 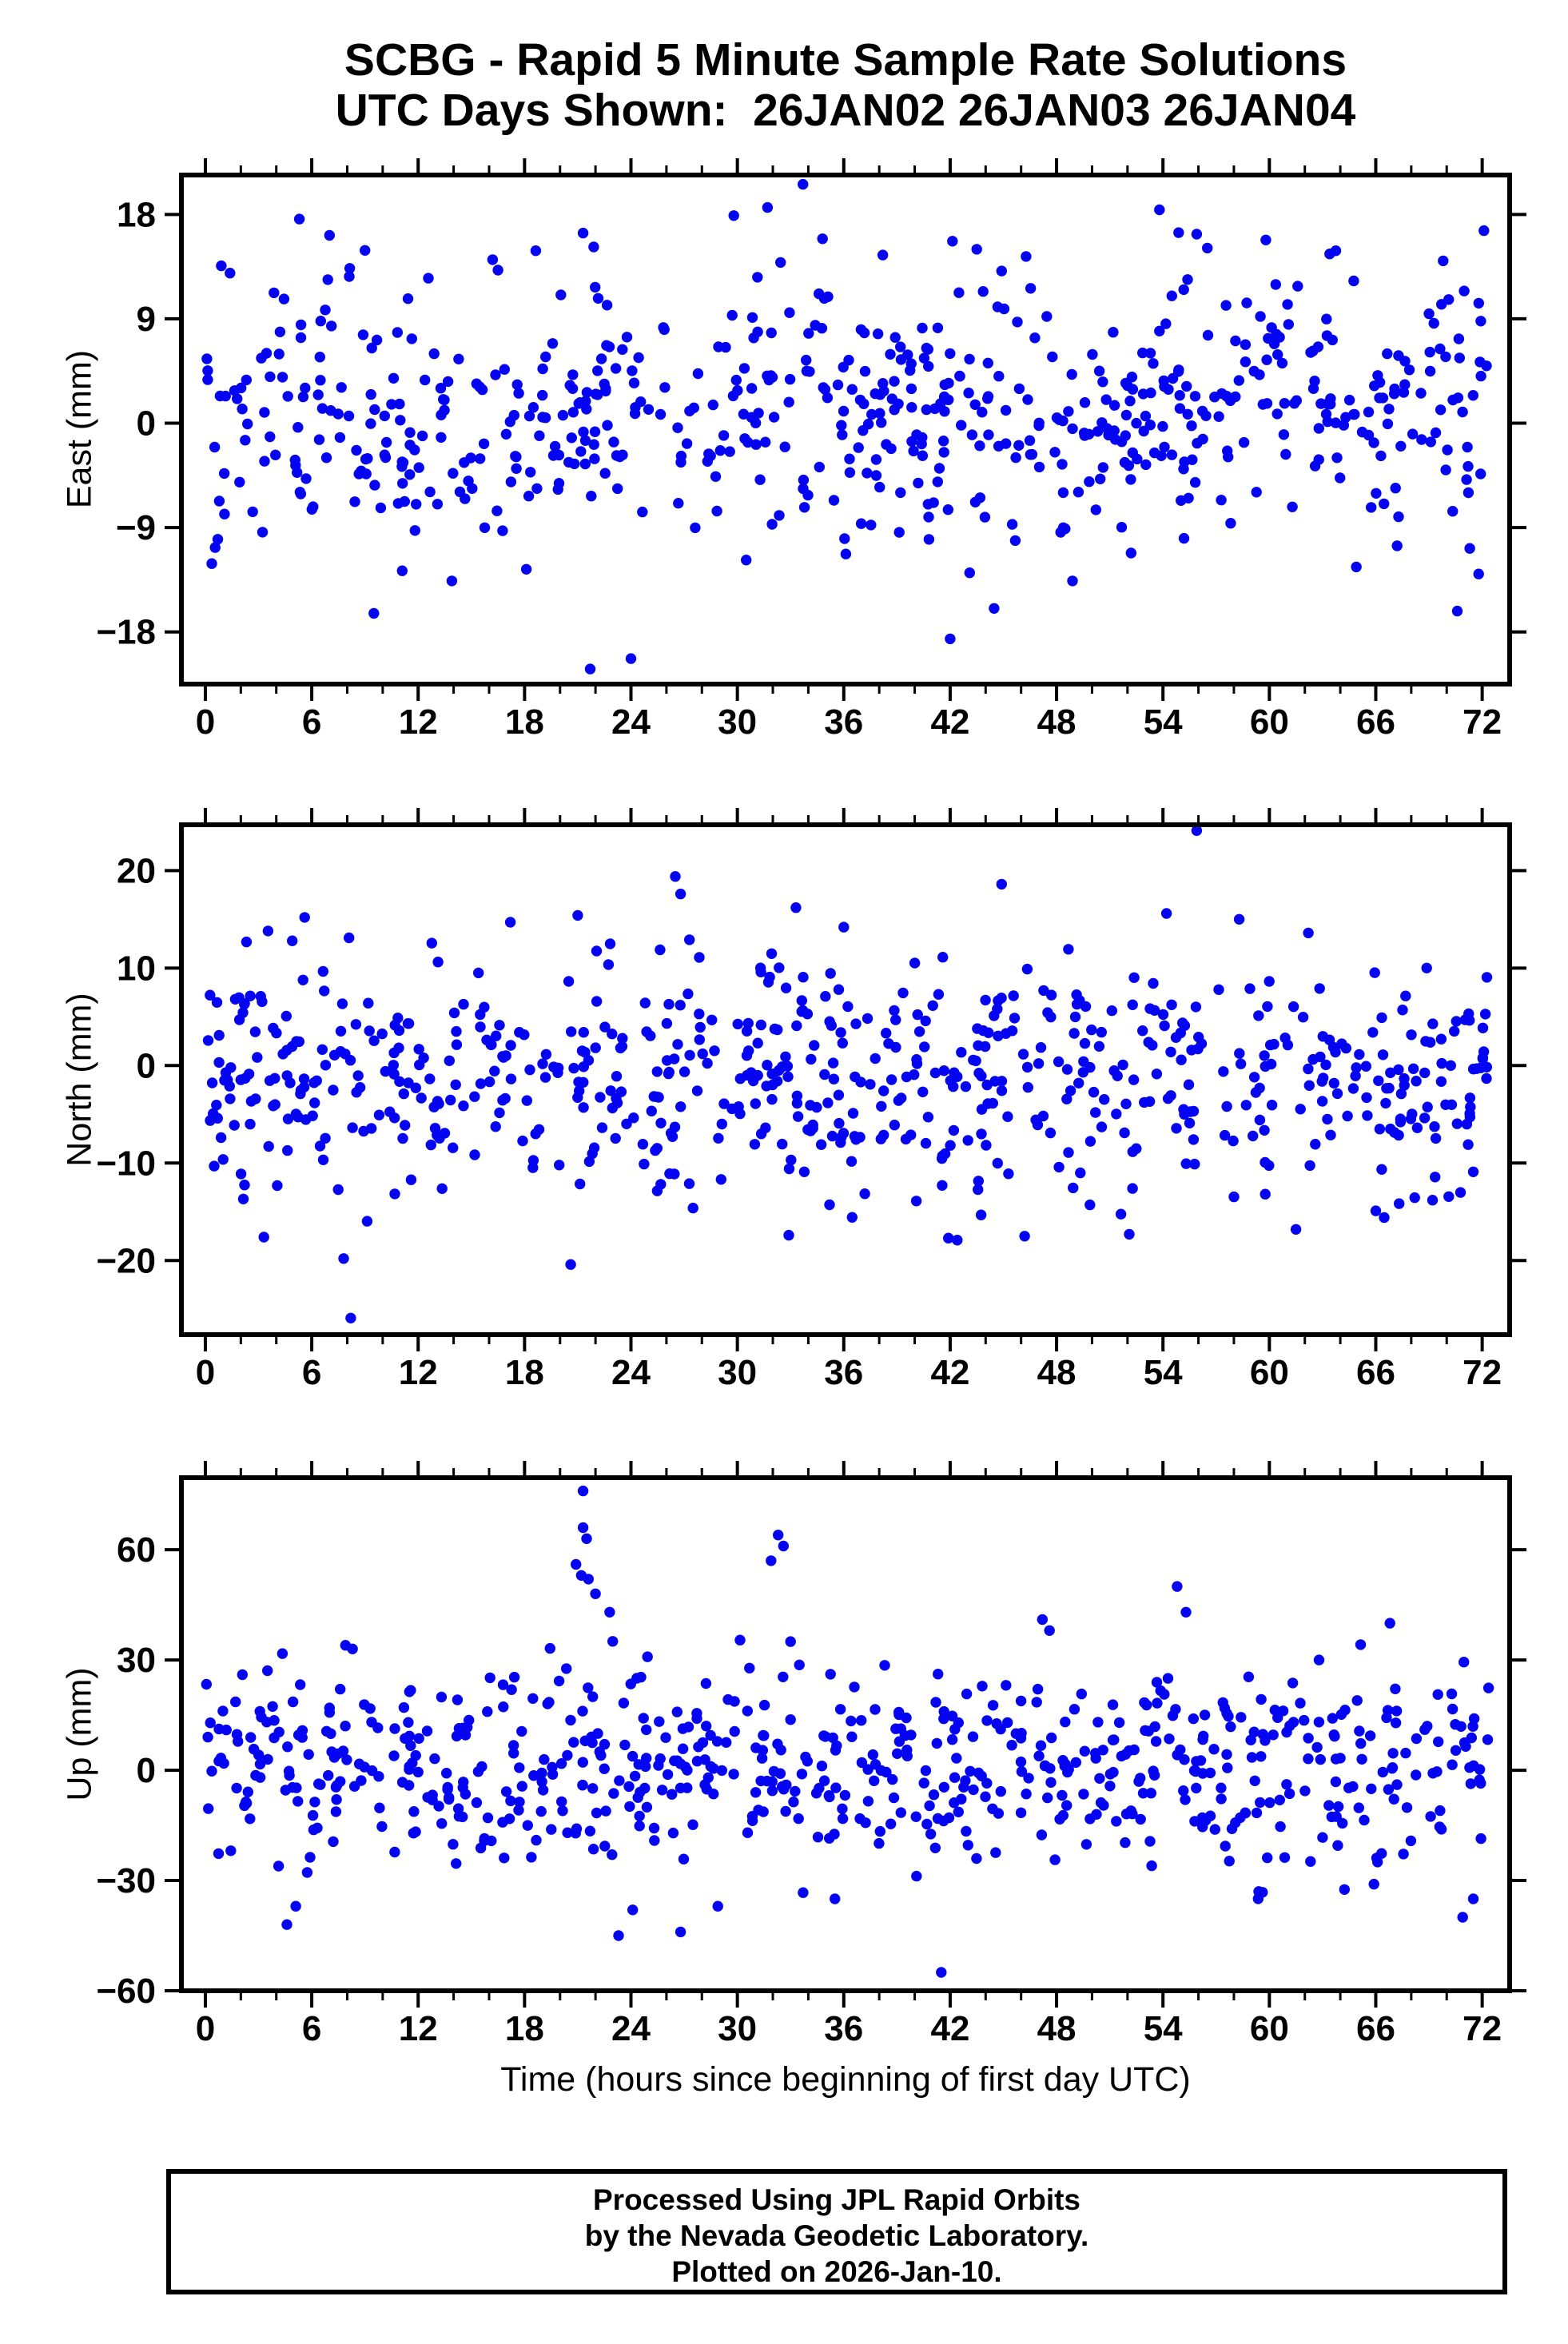 I want to click on y-tick-label: −9, so click(x=136, y=528).